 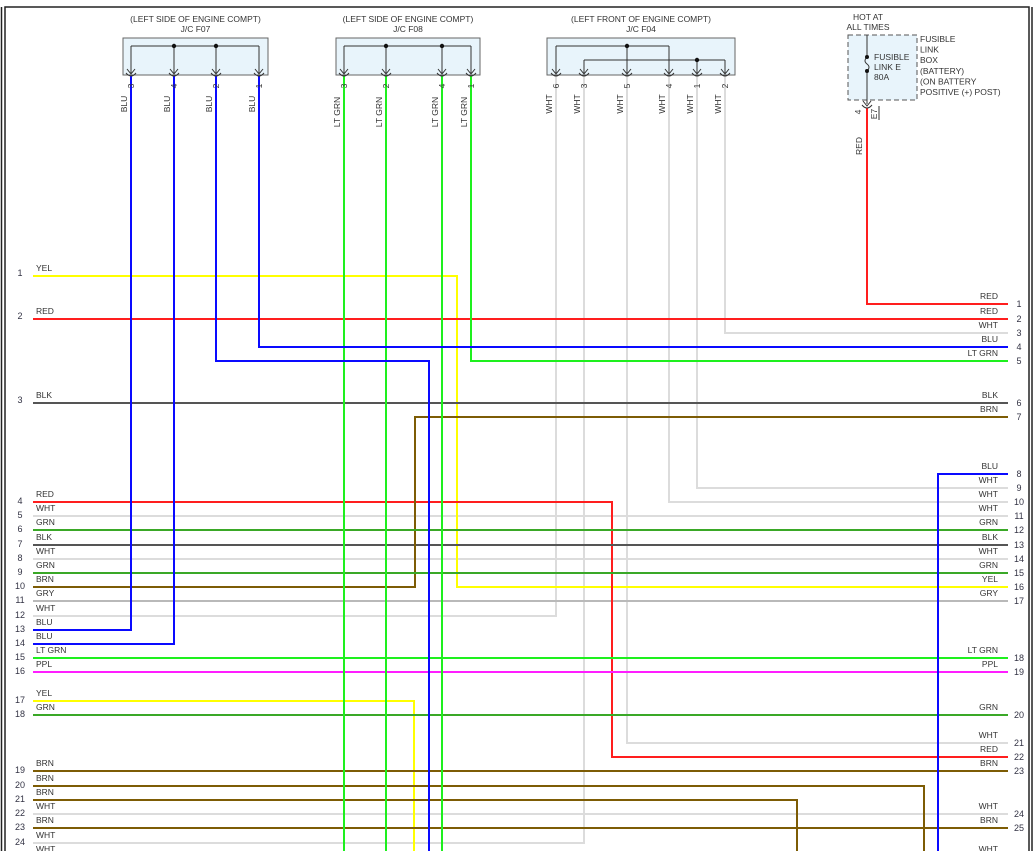 What do you see at coordinates (19, 544) in the screenshot?
I see `left-row-number: 7` at bounding box center [19, 544].